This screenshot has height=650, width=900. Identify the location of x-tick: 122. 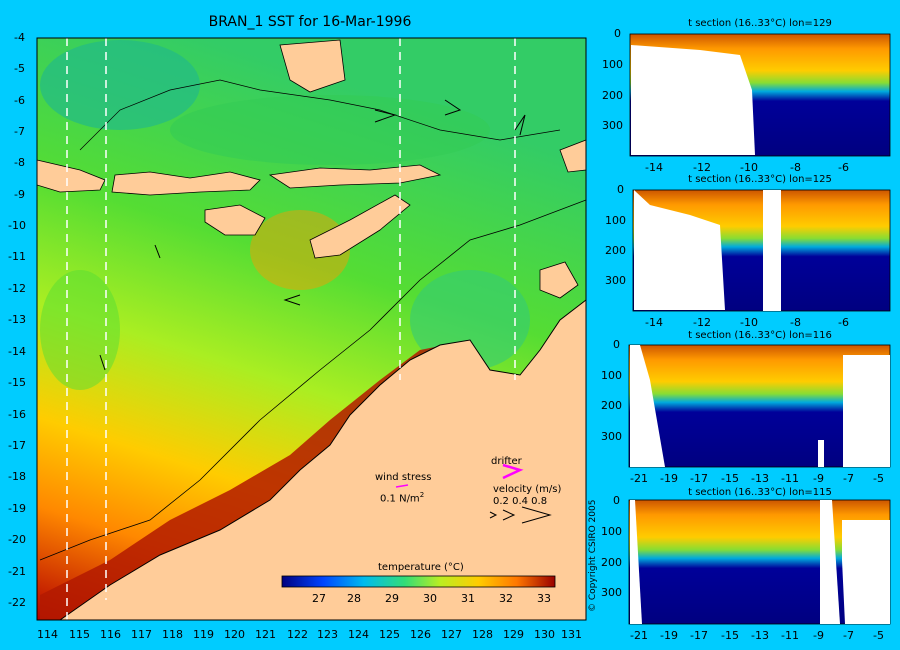
(297, 634).